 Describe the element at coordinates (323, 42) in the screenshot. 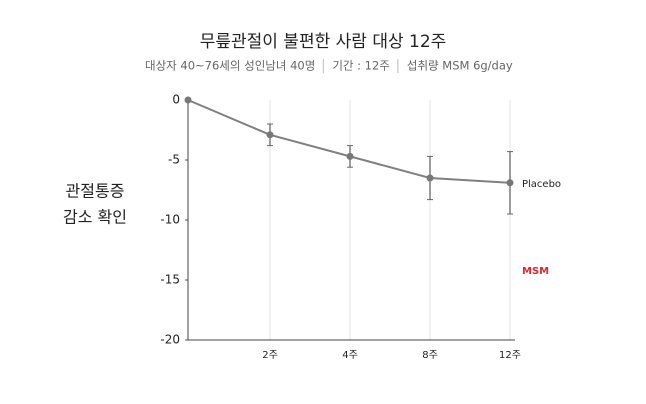

I see `chart-title: 무릎관절이 불편한 사람 대상 12주` at that location.